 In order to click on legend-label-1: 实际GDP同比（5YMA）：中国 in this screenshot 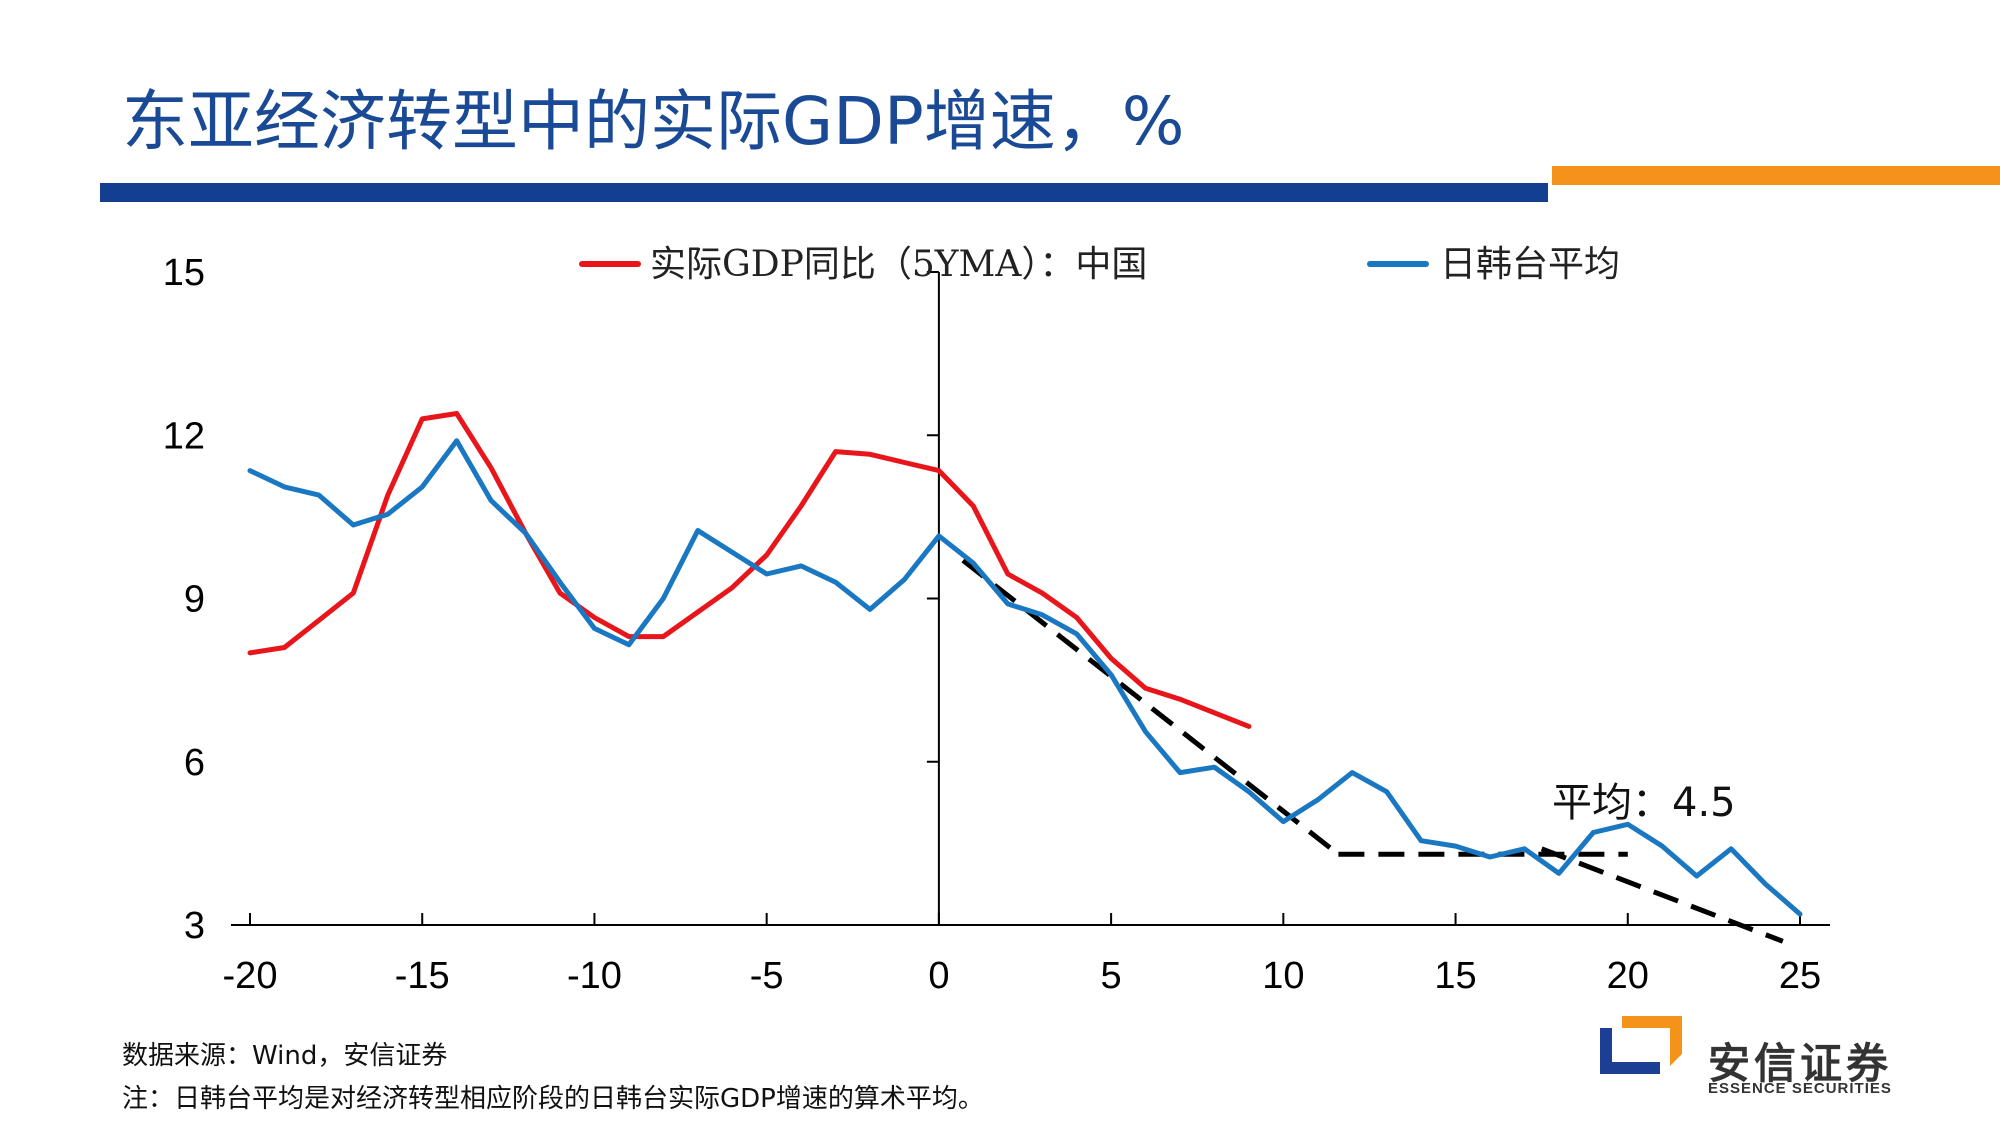, I will do `click(898, 264)`.